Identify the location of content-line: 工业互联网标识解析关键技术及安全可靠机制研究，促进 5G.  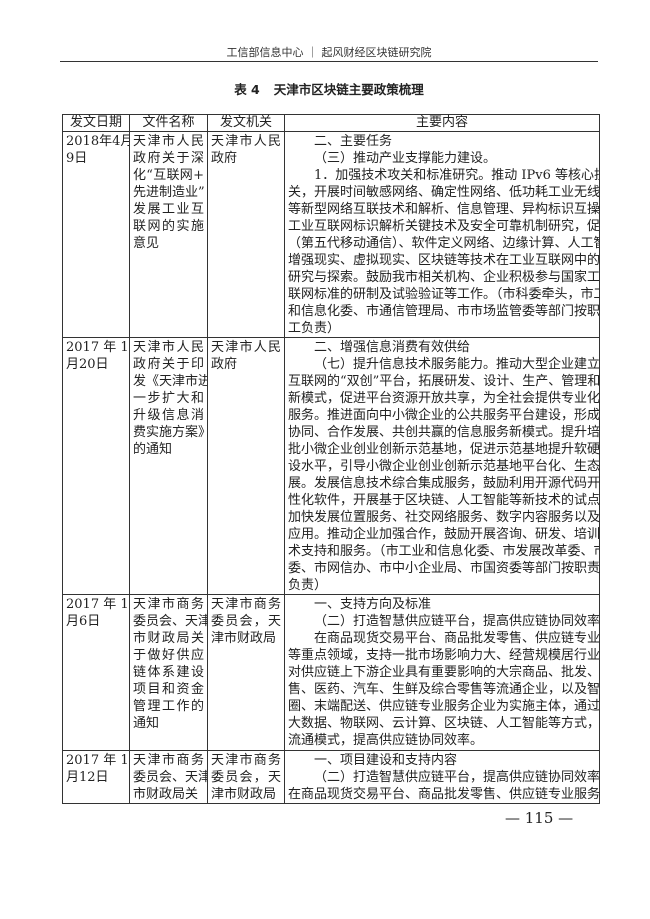
(444, 226).